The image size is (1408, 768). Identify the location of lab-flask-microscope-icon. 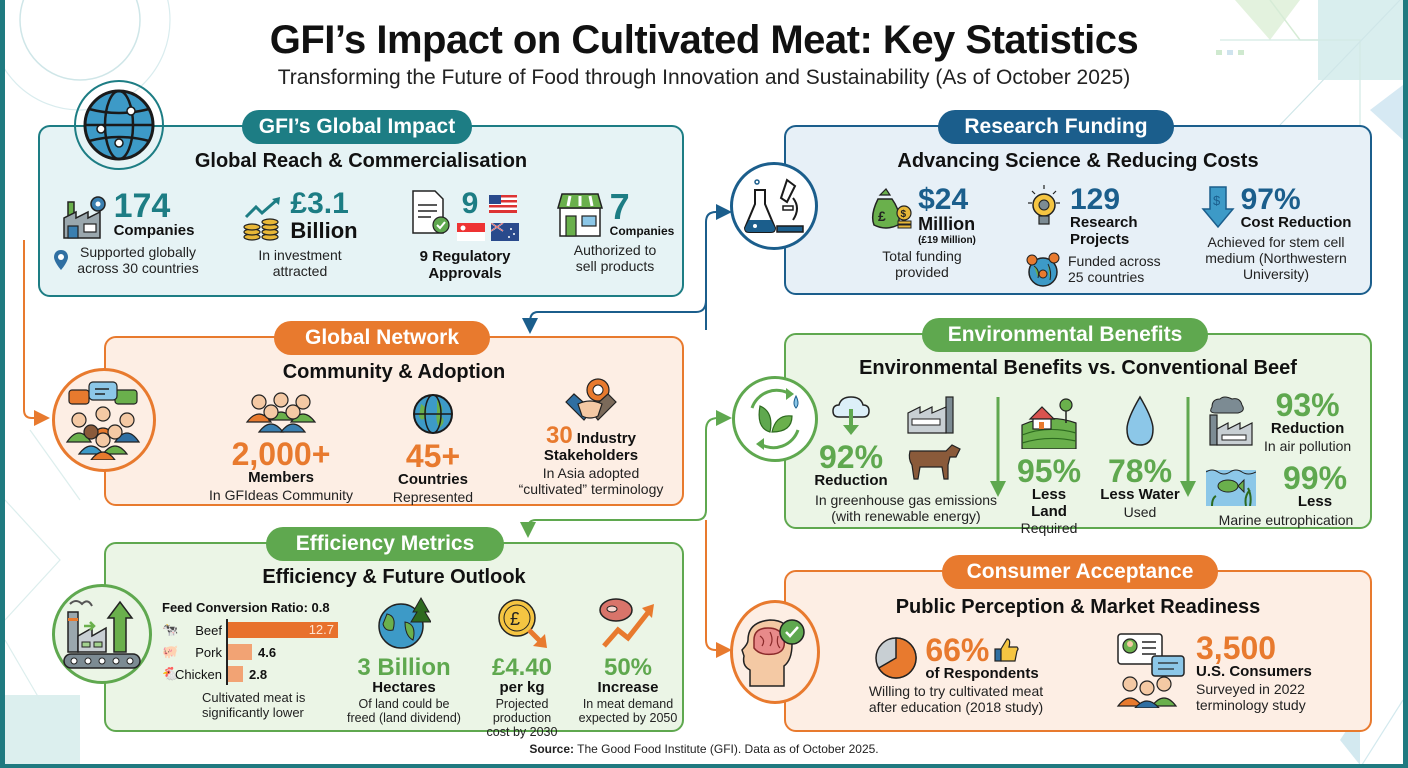
(773, 205).